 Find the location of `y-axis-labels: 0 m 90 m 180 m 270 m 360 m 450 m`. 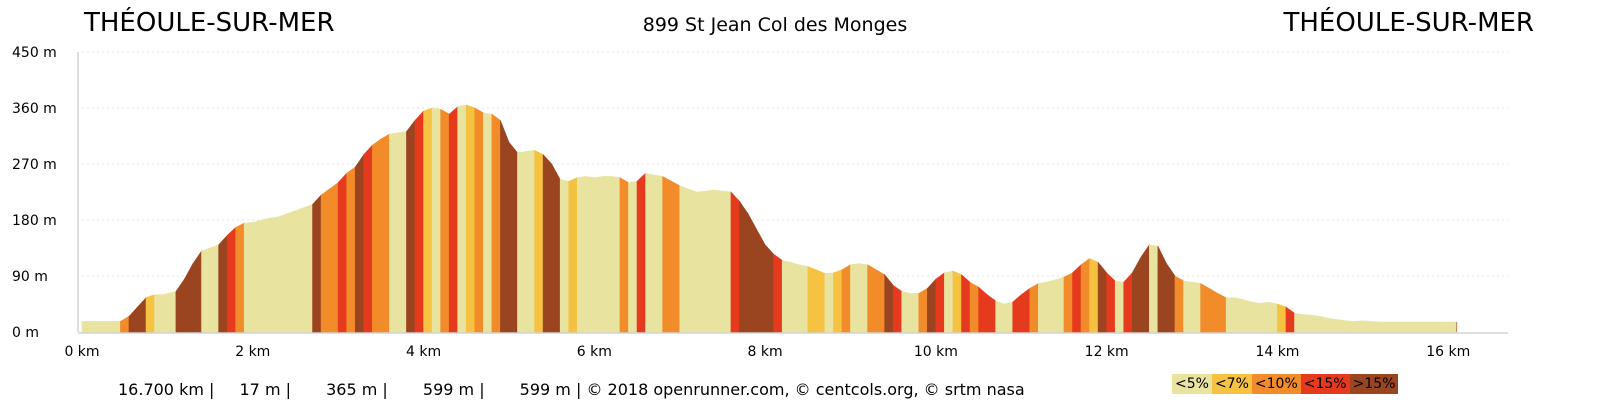

y-axis-labels: 0 m 90 m 180 m 270 m 360 m 450 m is located at coordinates (34, 193).